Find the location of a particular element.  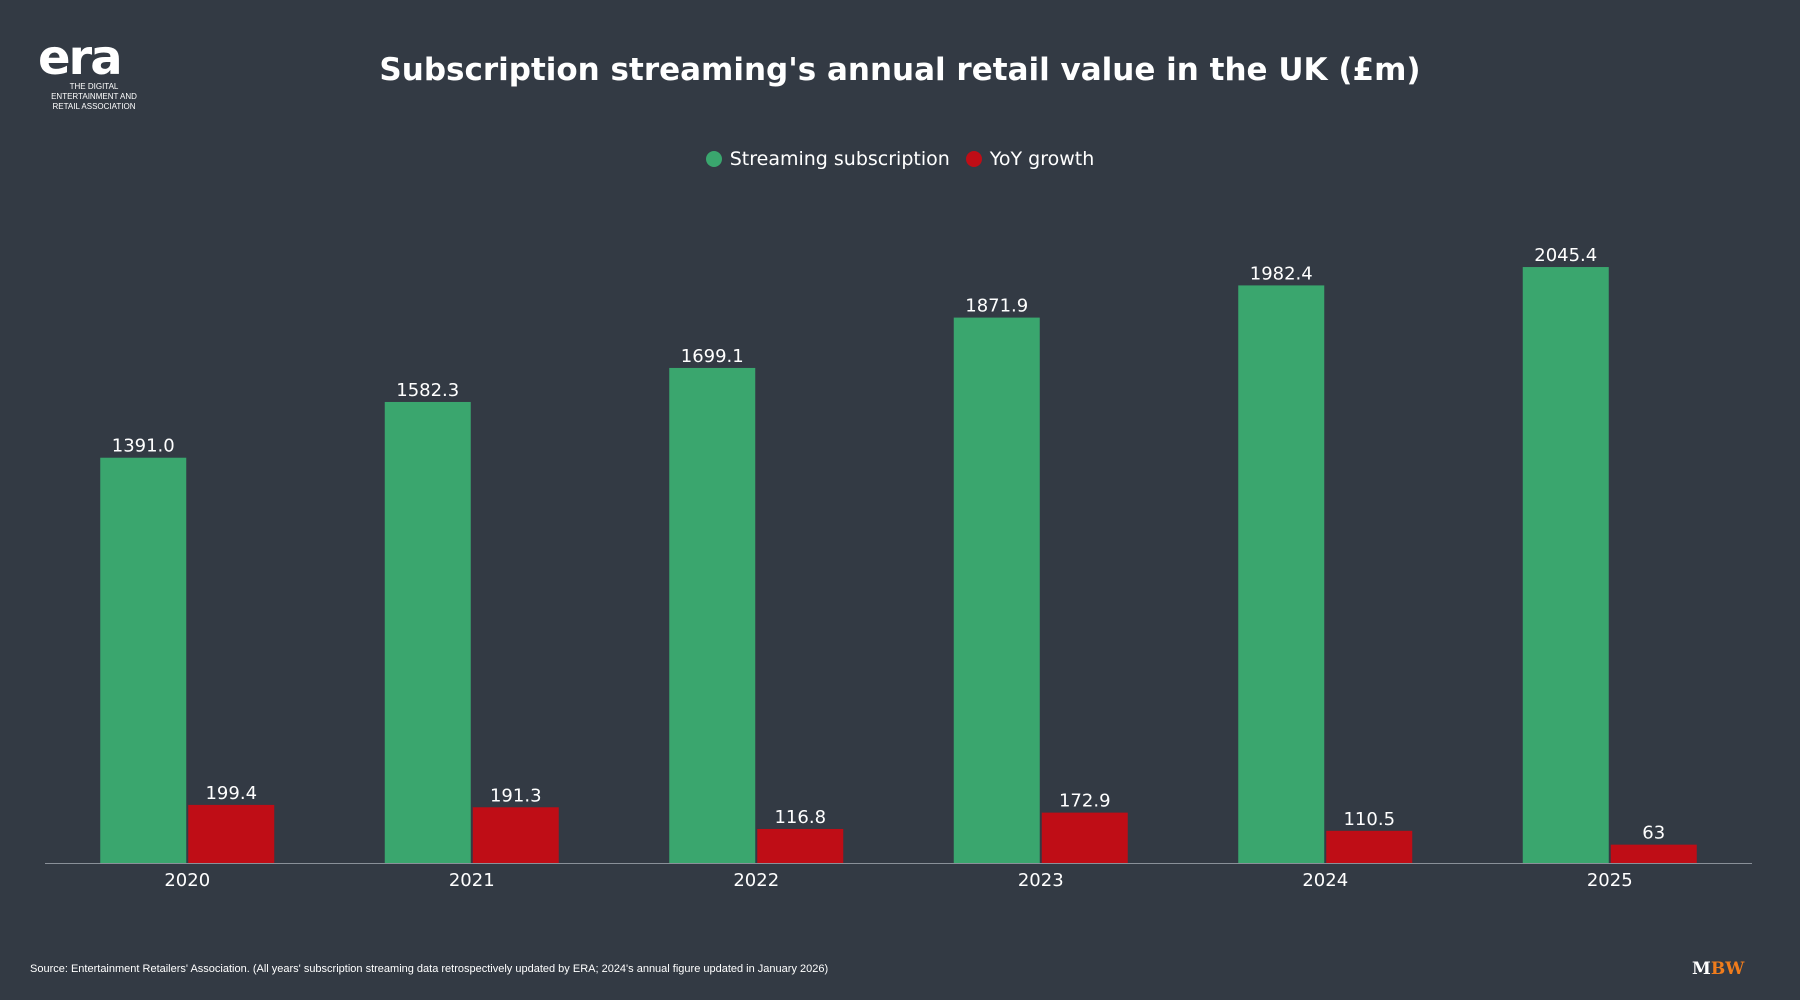

mbw-logo-m: M is located at coordinates (1701, 969).